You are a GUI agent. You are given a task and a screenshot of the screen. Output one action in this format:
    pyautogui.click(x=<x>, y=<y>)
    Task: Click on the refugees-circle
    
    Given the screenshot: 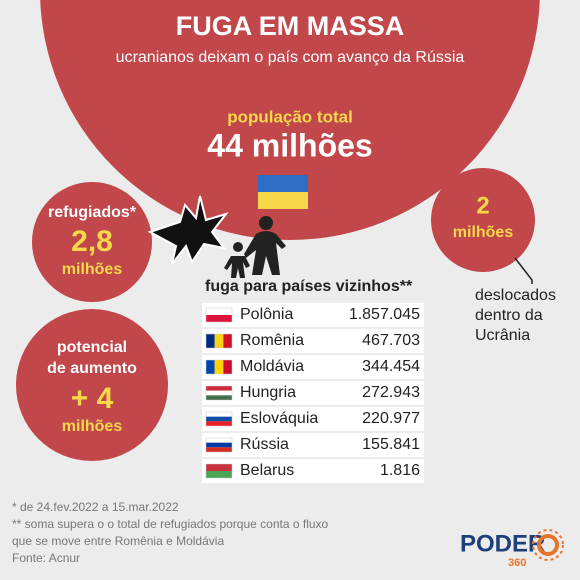 What is the action you would take?
    pyautogui.click(x=92, y=242)
    